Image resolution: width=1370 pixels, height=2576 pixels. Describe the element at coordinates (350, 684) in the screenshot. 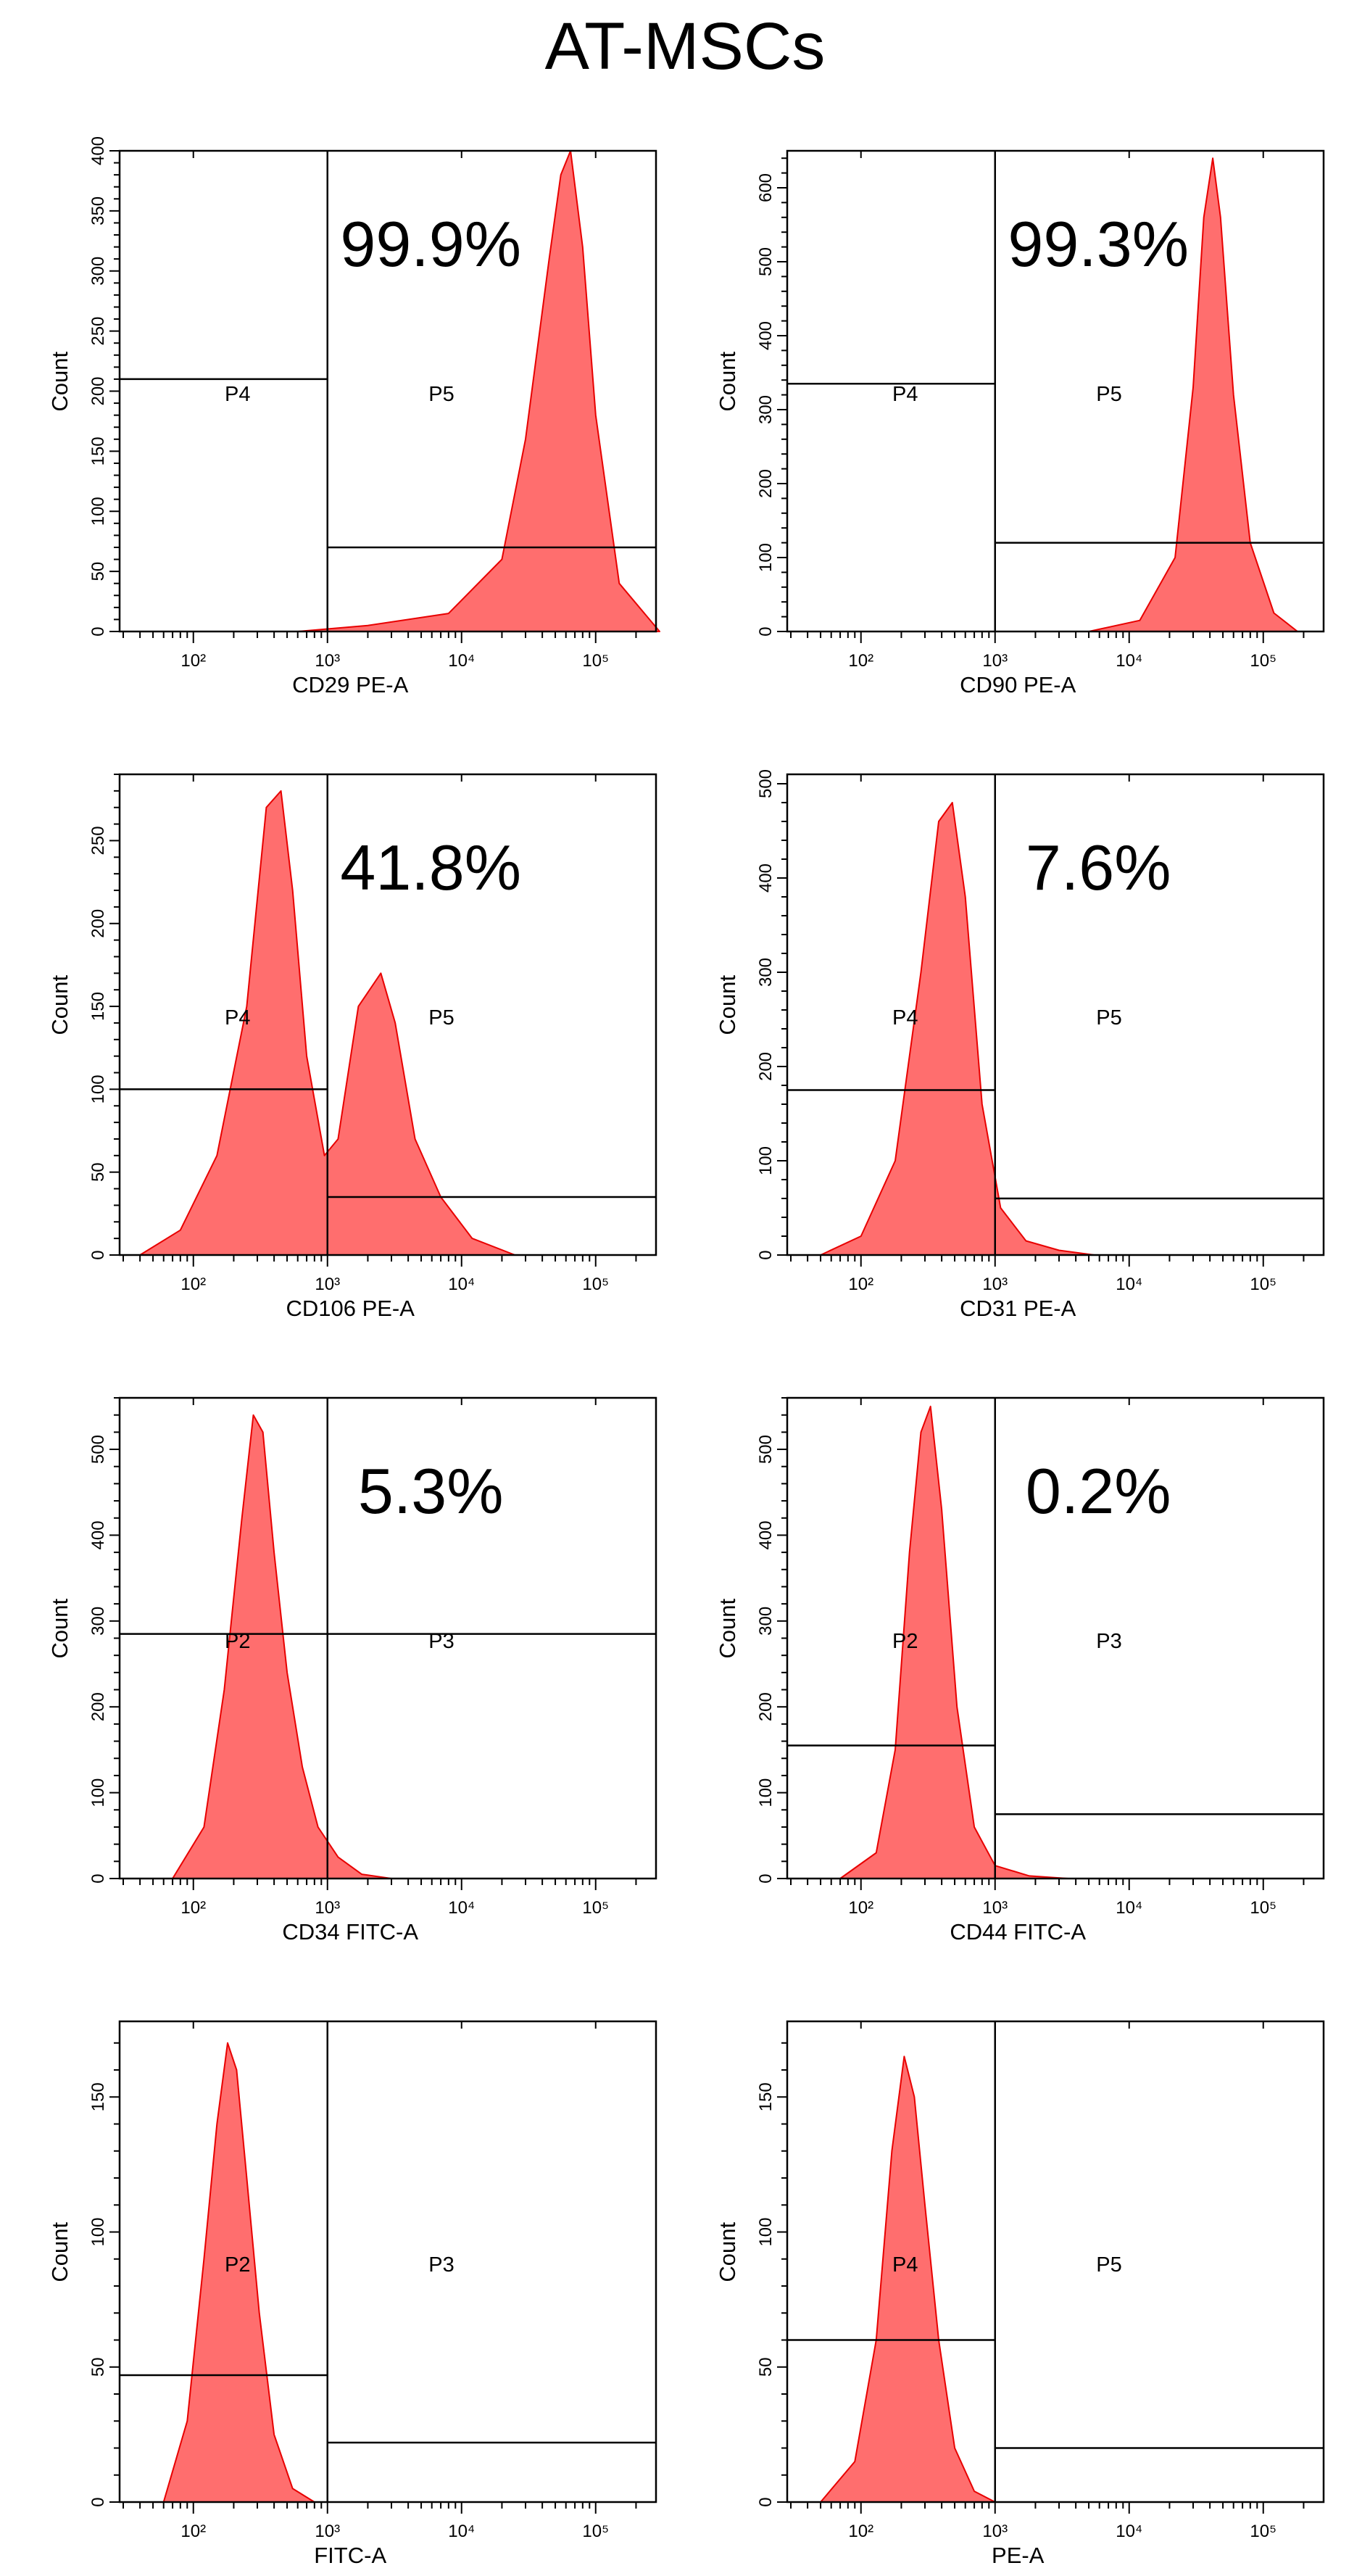

I see `x-axis-label: CD29 PE-A` at that location.